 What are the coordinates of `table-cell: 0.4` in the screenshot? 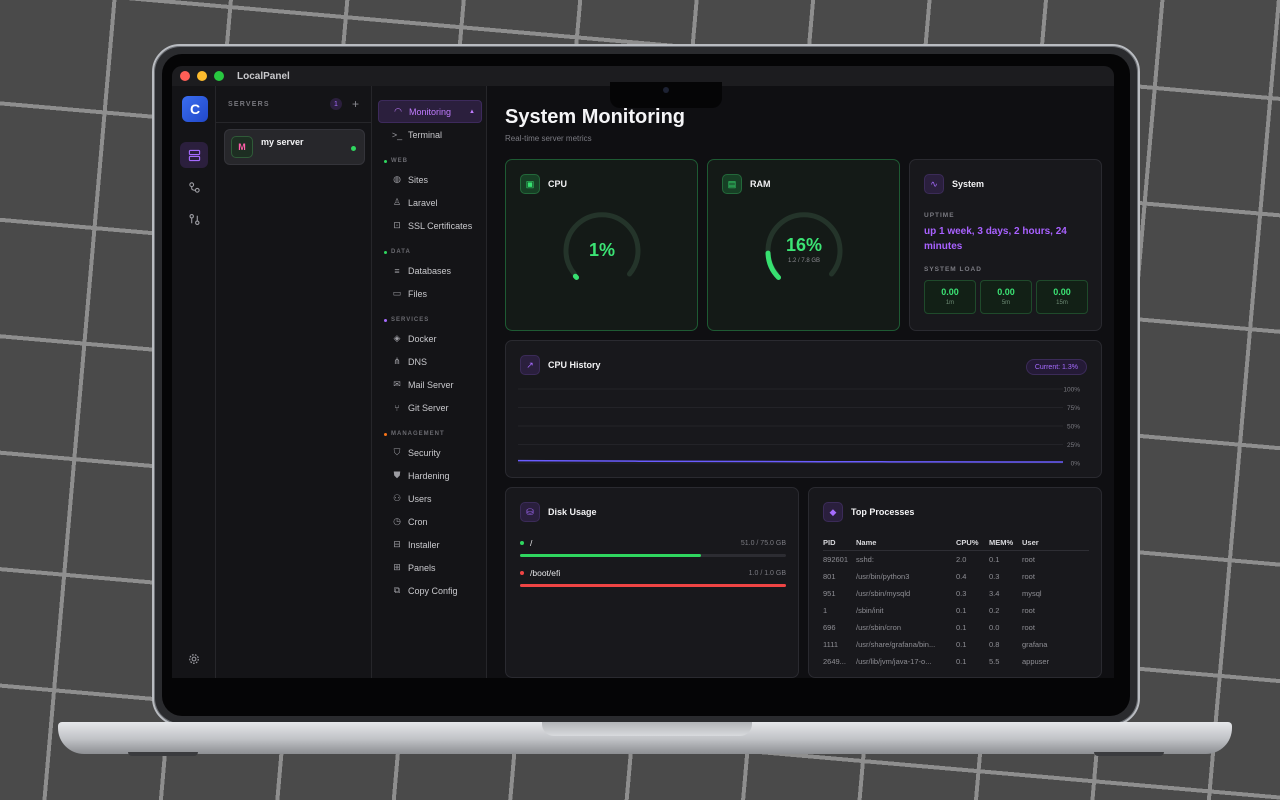 It's located at (961, 576).